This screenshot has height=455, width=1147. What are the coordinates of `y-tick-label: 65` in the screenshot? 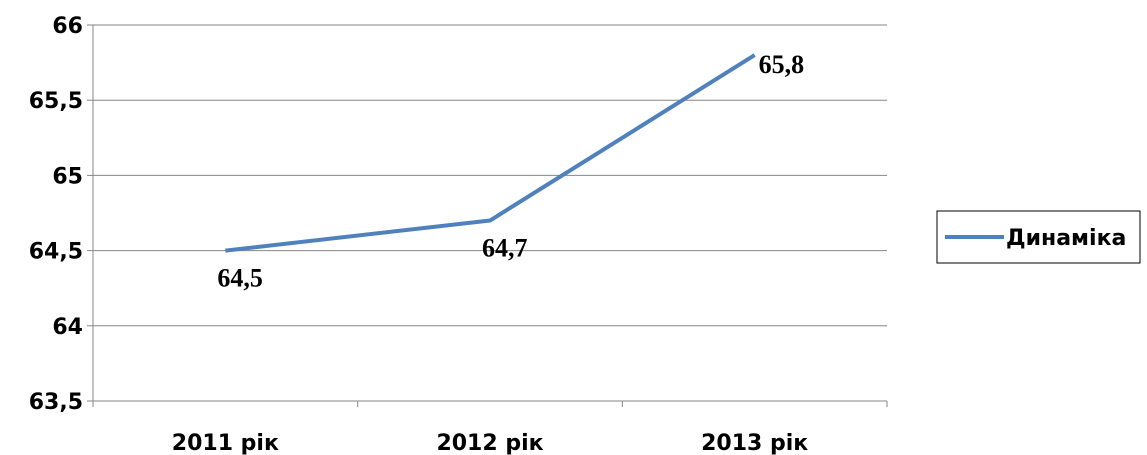 It's located at (67, 176).